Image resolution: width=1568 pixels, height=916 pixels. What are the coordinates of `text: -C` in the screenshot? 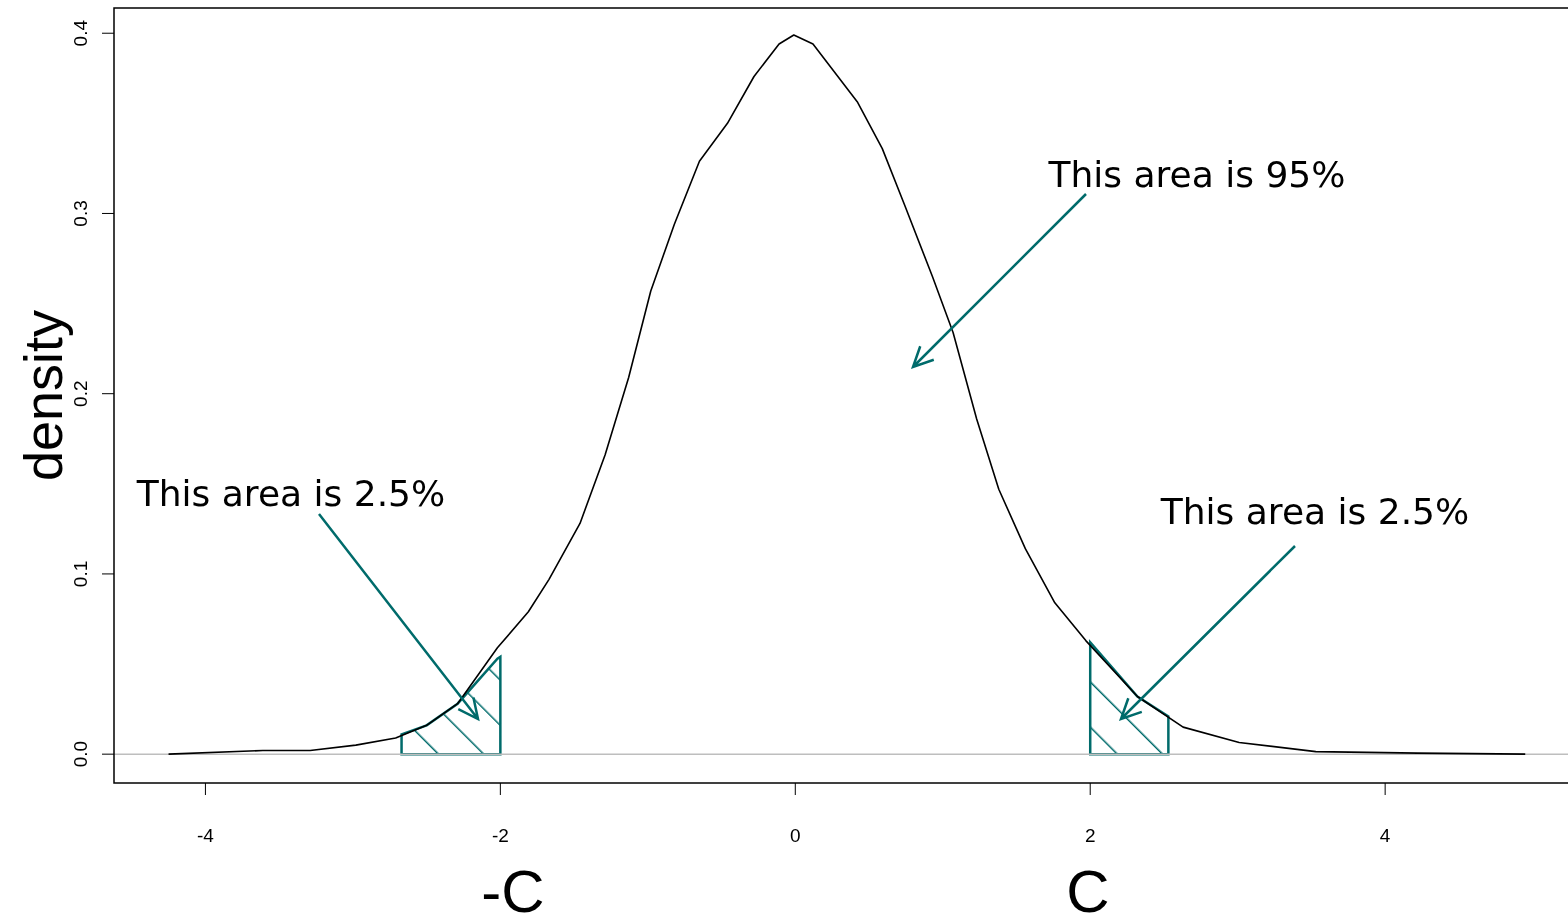 It's located at (513, 887).